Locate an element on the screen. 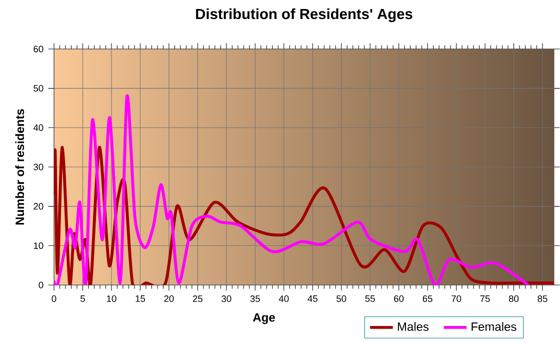 The width and height of the screenshot is (560, 353). x-tick-label: 70 is located at coordinates (457, 298).